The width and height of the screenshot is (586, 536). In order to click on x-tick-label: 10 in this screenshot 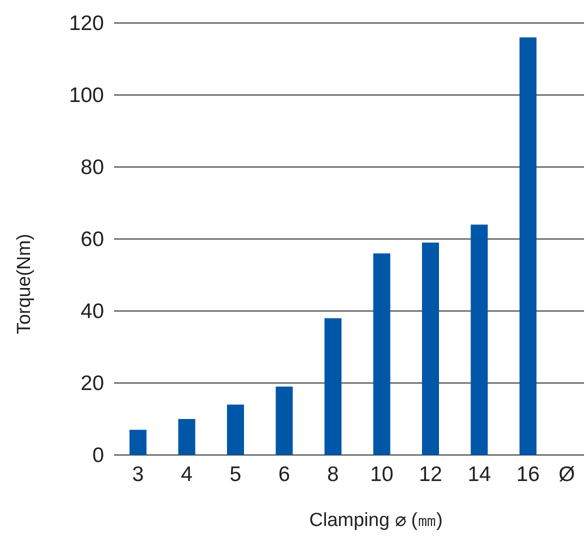, I will do `click(382, 474)`.